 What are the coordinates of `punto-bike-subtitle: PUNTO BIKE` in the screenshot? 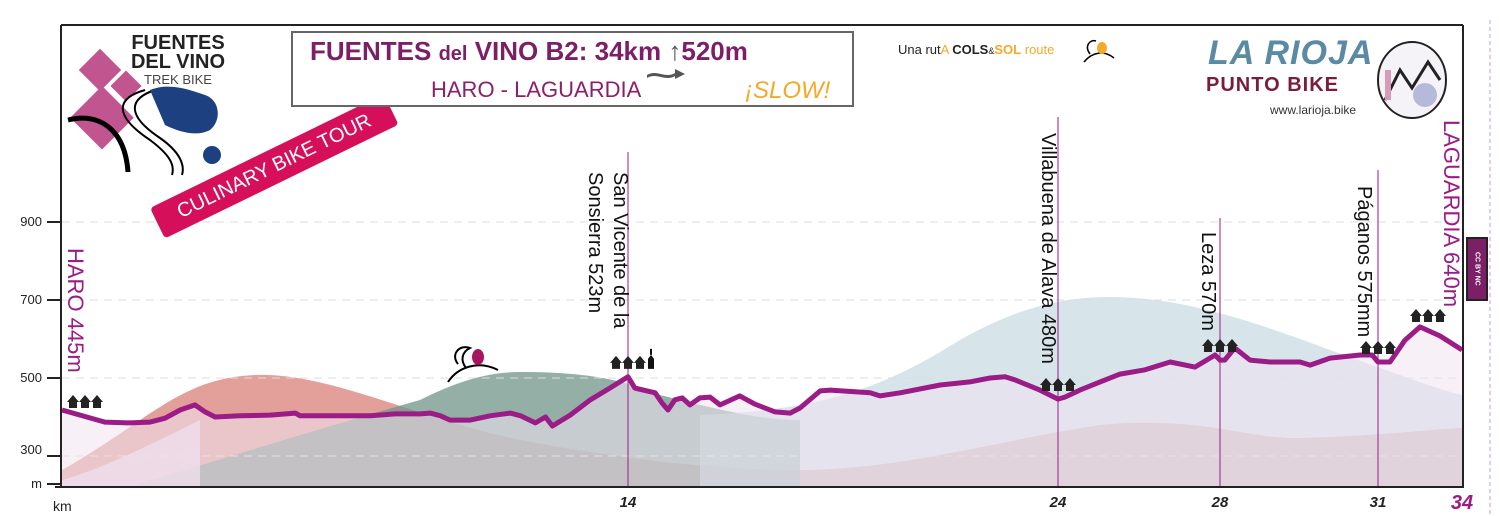 It's located at (1272, 85).